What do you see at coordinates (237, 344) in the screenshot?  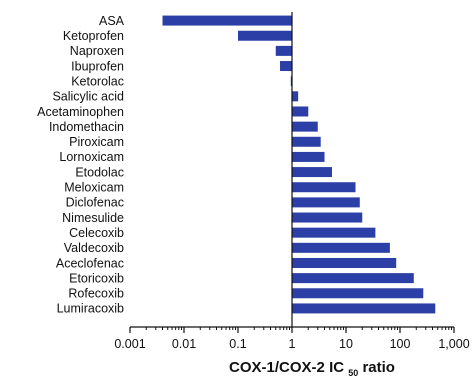 I see `x-tick-label: 0.1` at bounding box center [237, 344].